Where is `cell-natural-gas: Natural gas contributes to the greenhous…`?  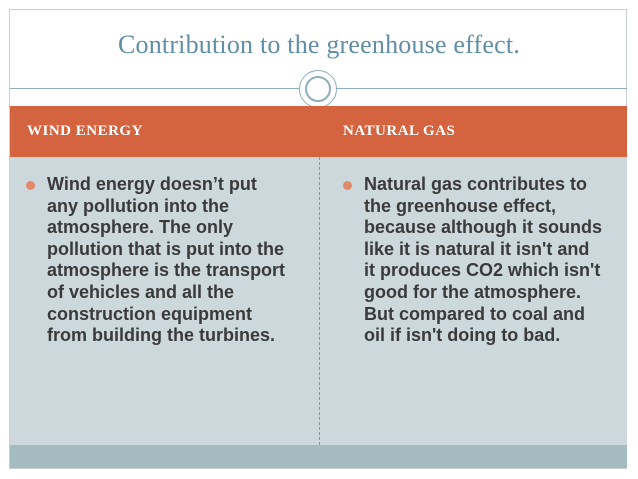
cell-natural-gas: Natural gas contributes to the greenhous… is located at coordinates (474, 260).